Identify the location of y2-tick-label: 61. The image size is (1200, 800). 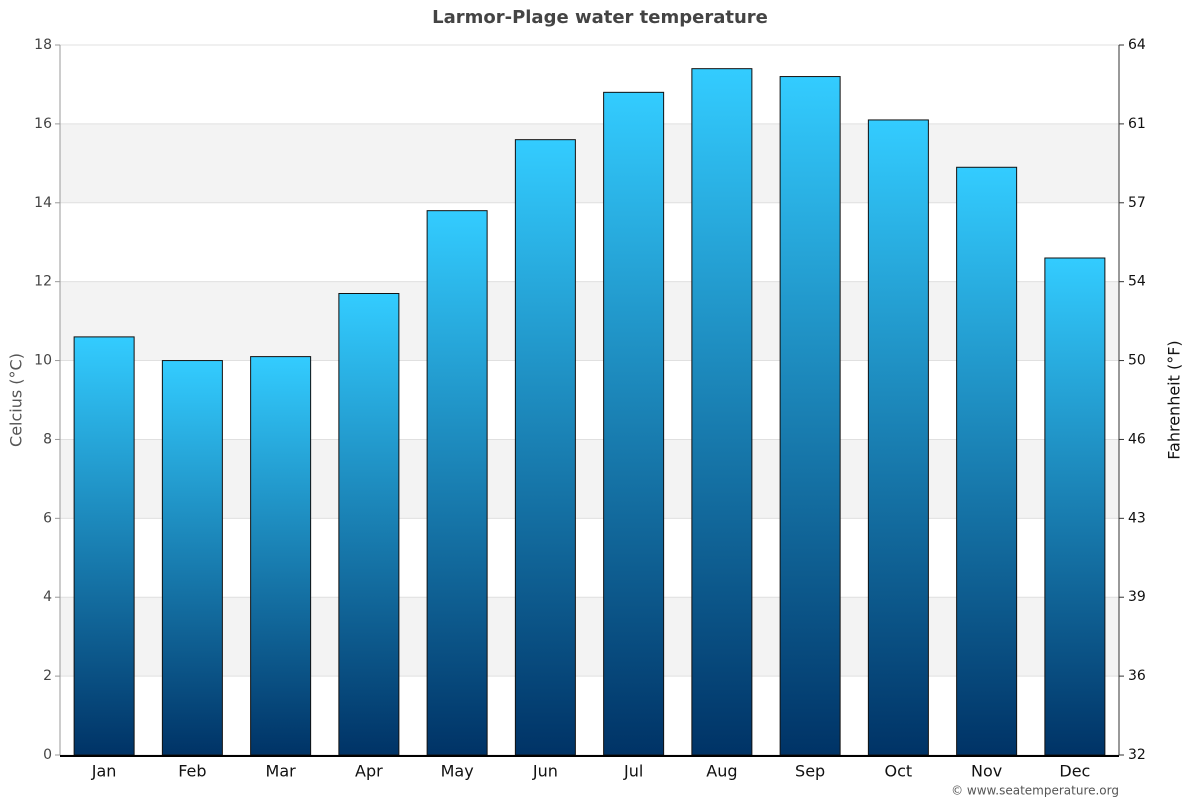
(1137, 124).